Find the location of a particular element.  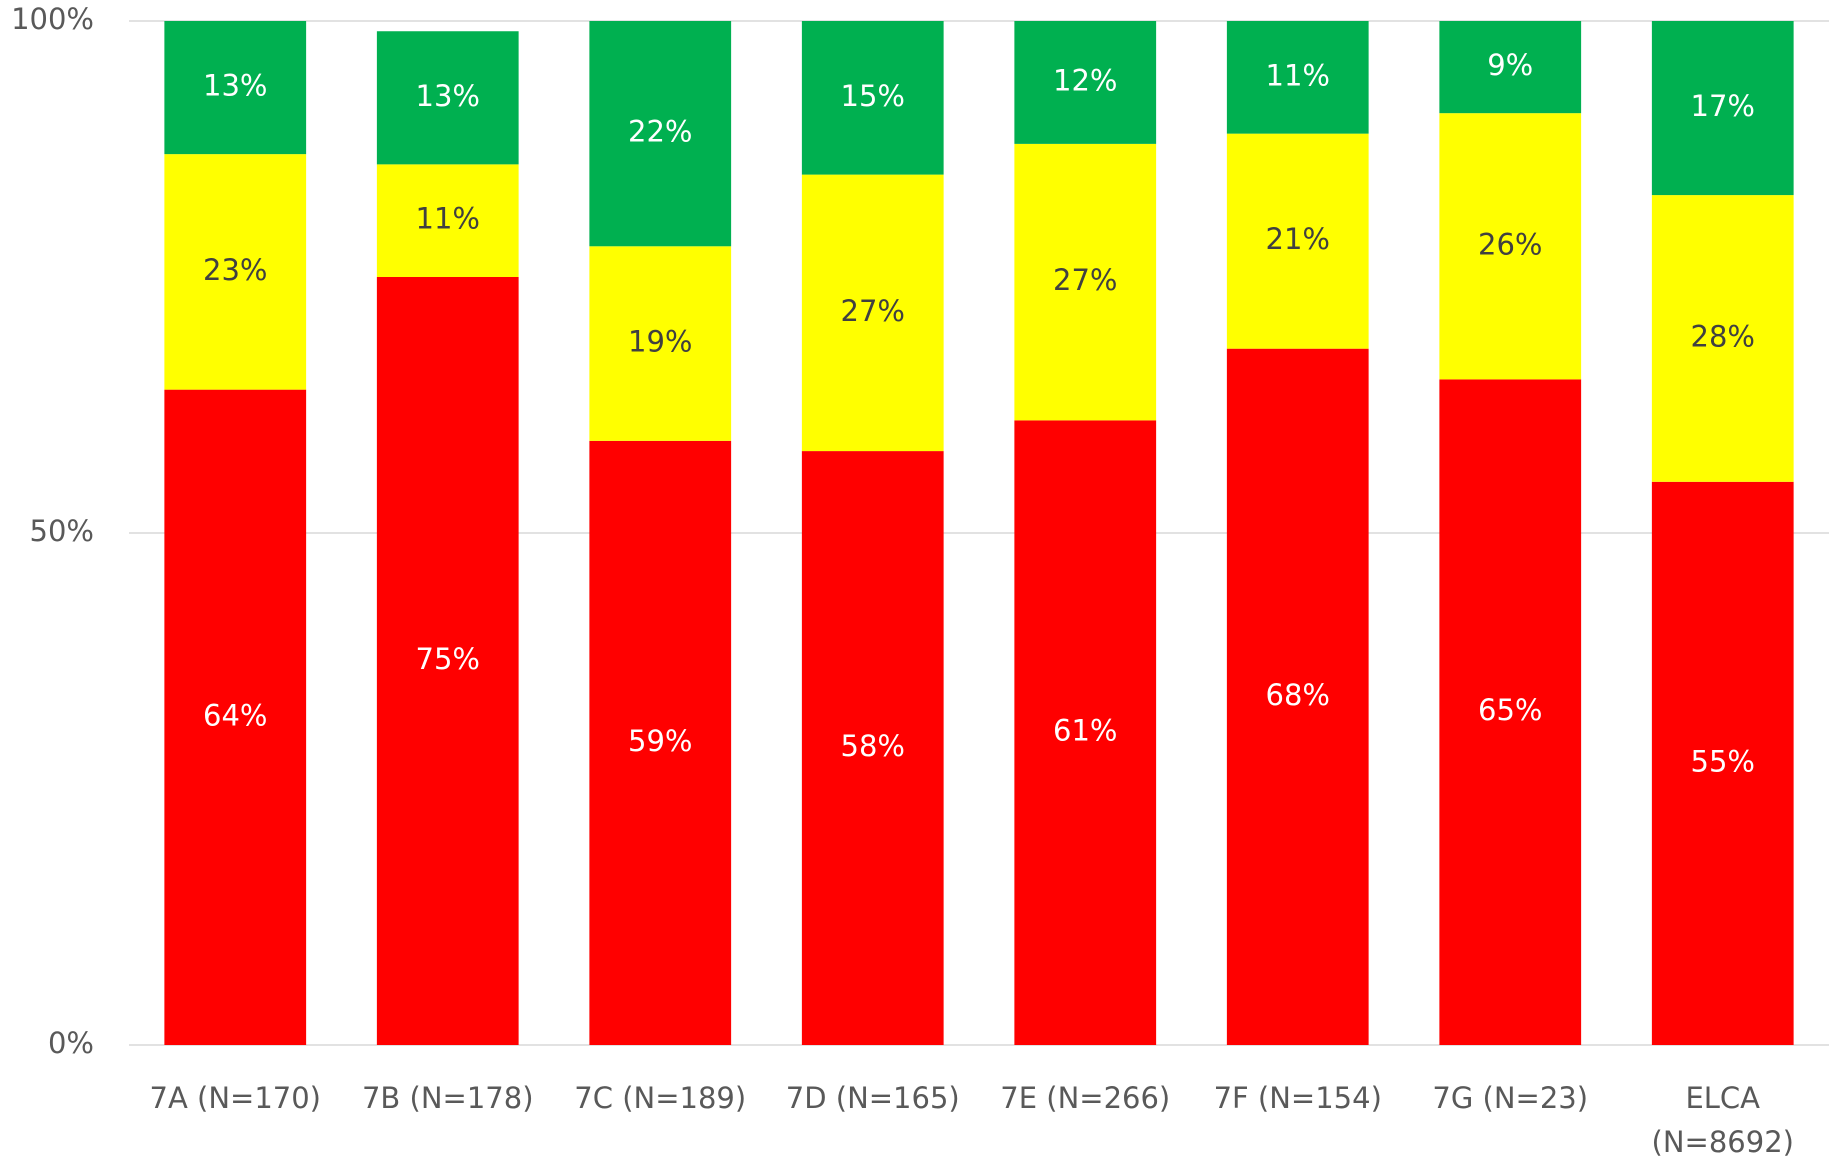

data-label: 21% is located at coordinates (1298, 239).